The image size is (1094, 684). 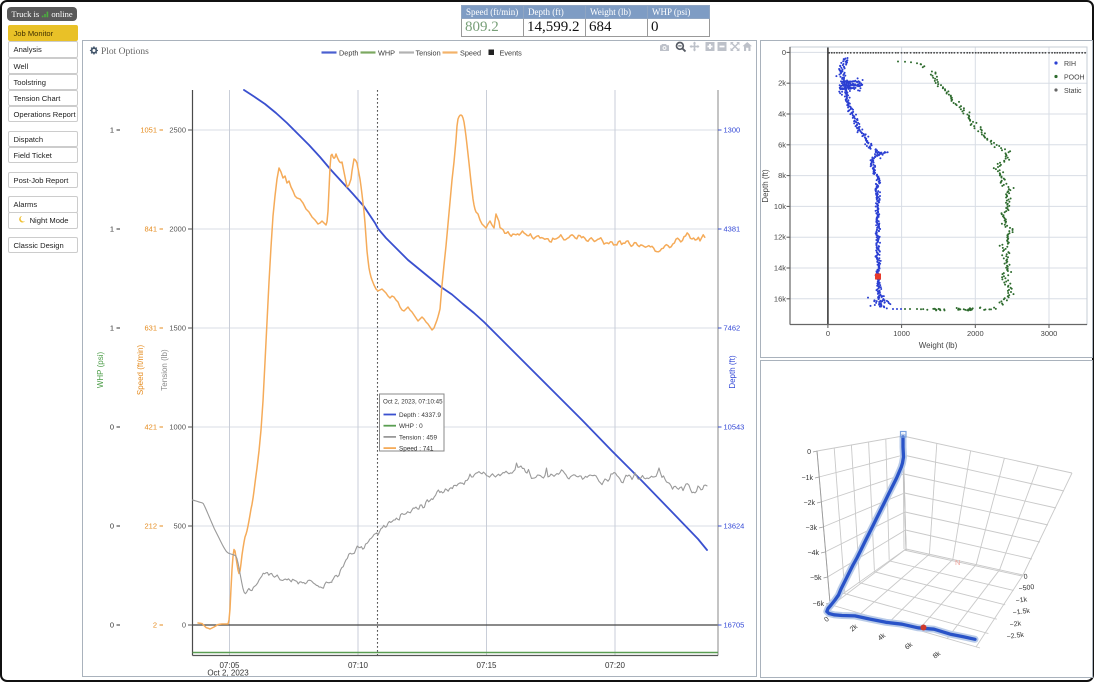 I want to click on svg-text: 2500, so click(x=177, y=130).